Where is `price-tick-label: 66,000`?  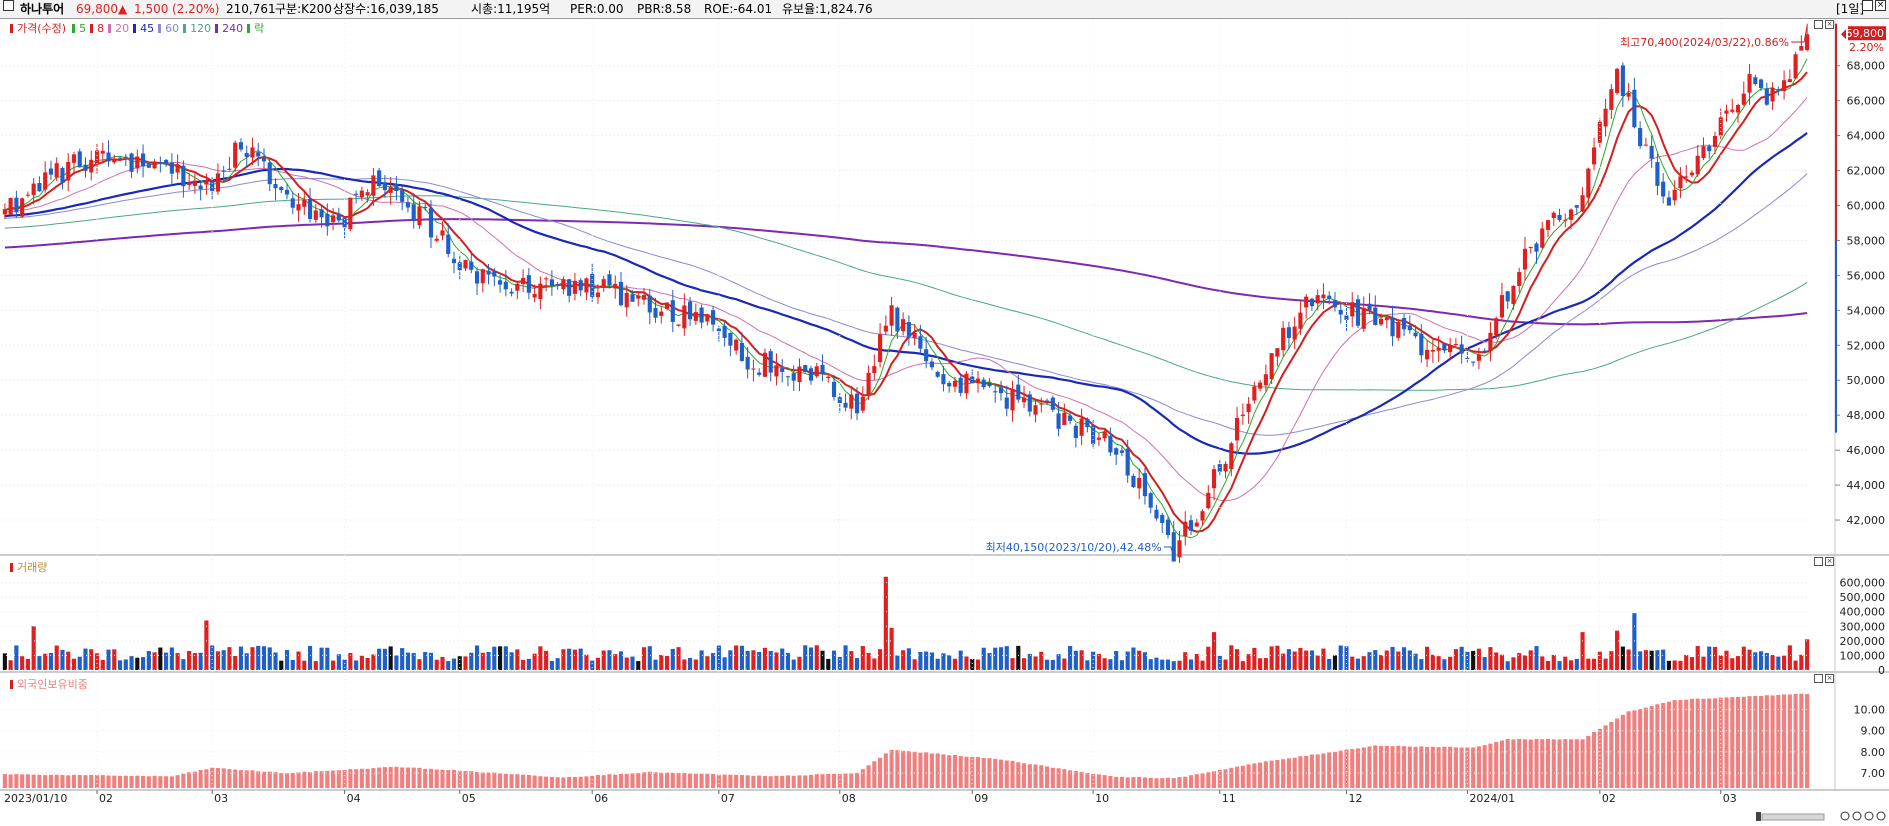
price-tick-label: 66,000 is located at coordinates (1866, 101).